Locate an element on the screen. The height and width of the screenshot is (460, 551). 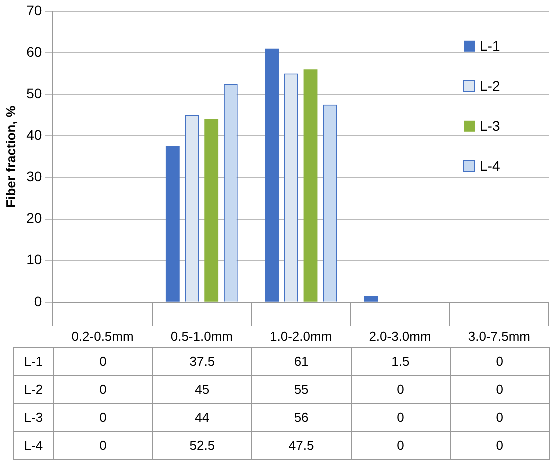
data-label: 55 is located at coordinates (302, 390).